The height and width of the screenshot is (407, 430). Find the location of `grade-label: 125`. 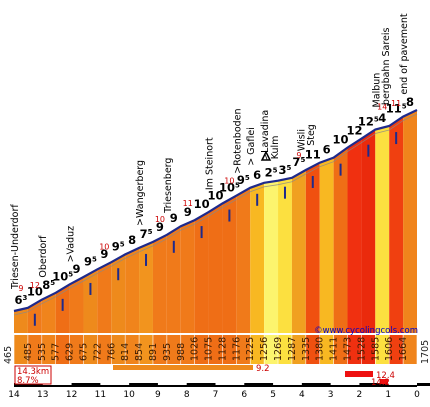

grade-label: 125 is located at coordinates (368, 121).